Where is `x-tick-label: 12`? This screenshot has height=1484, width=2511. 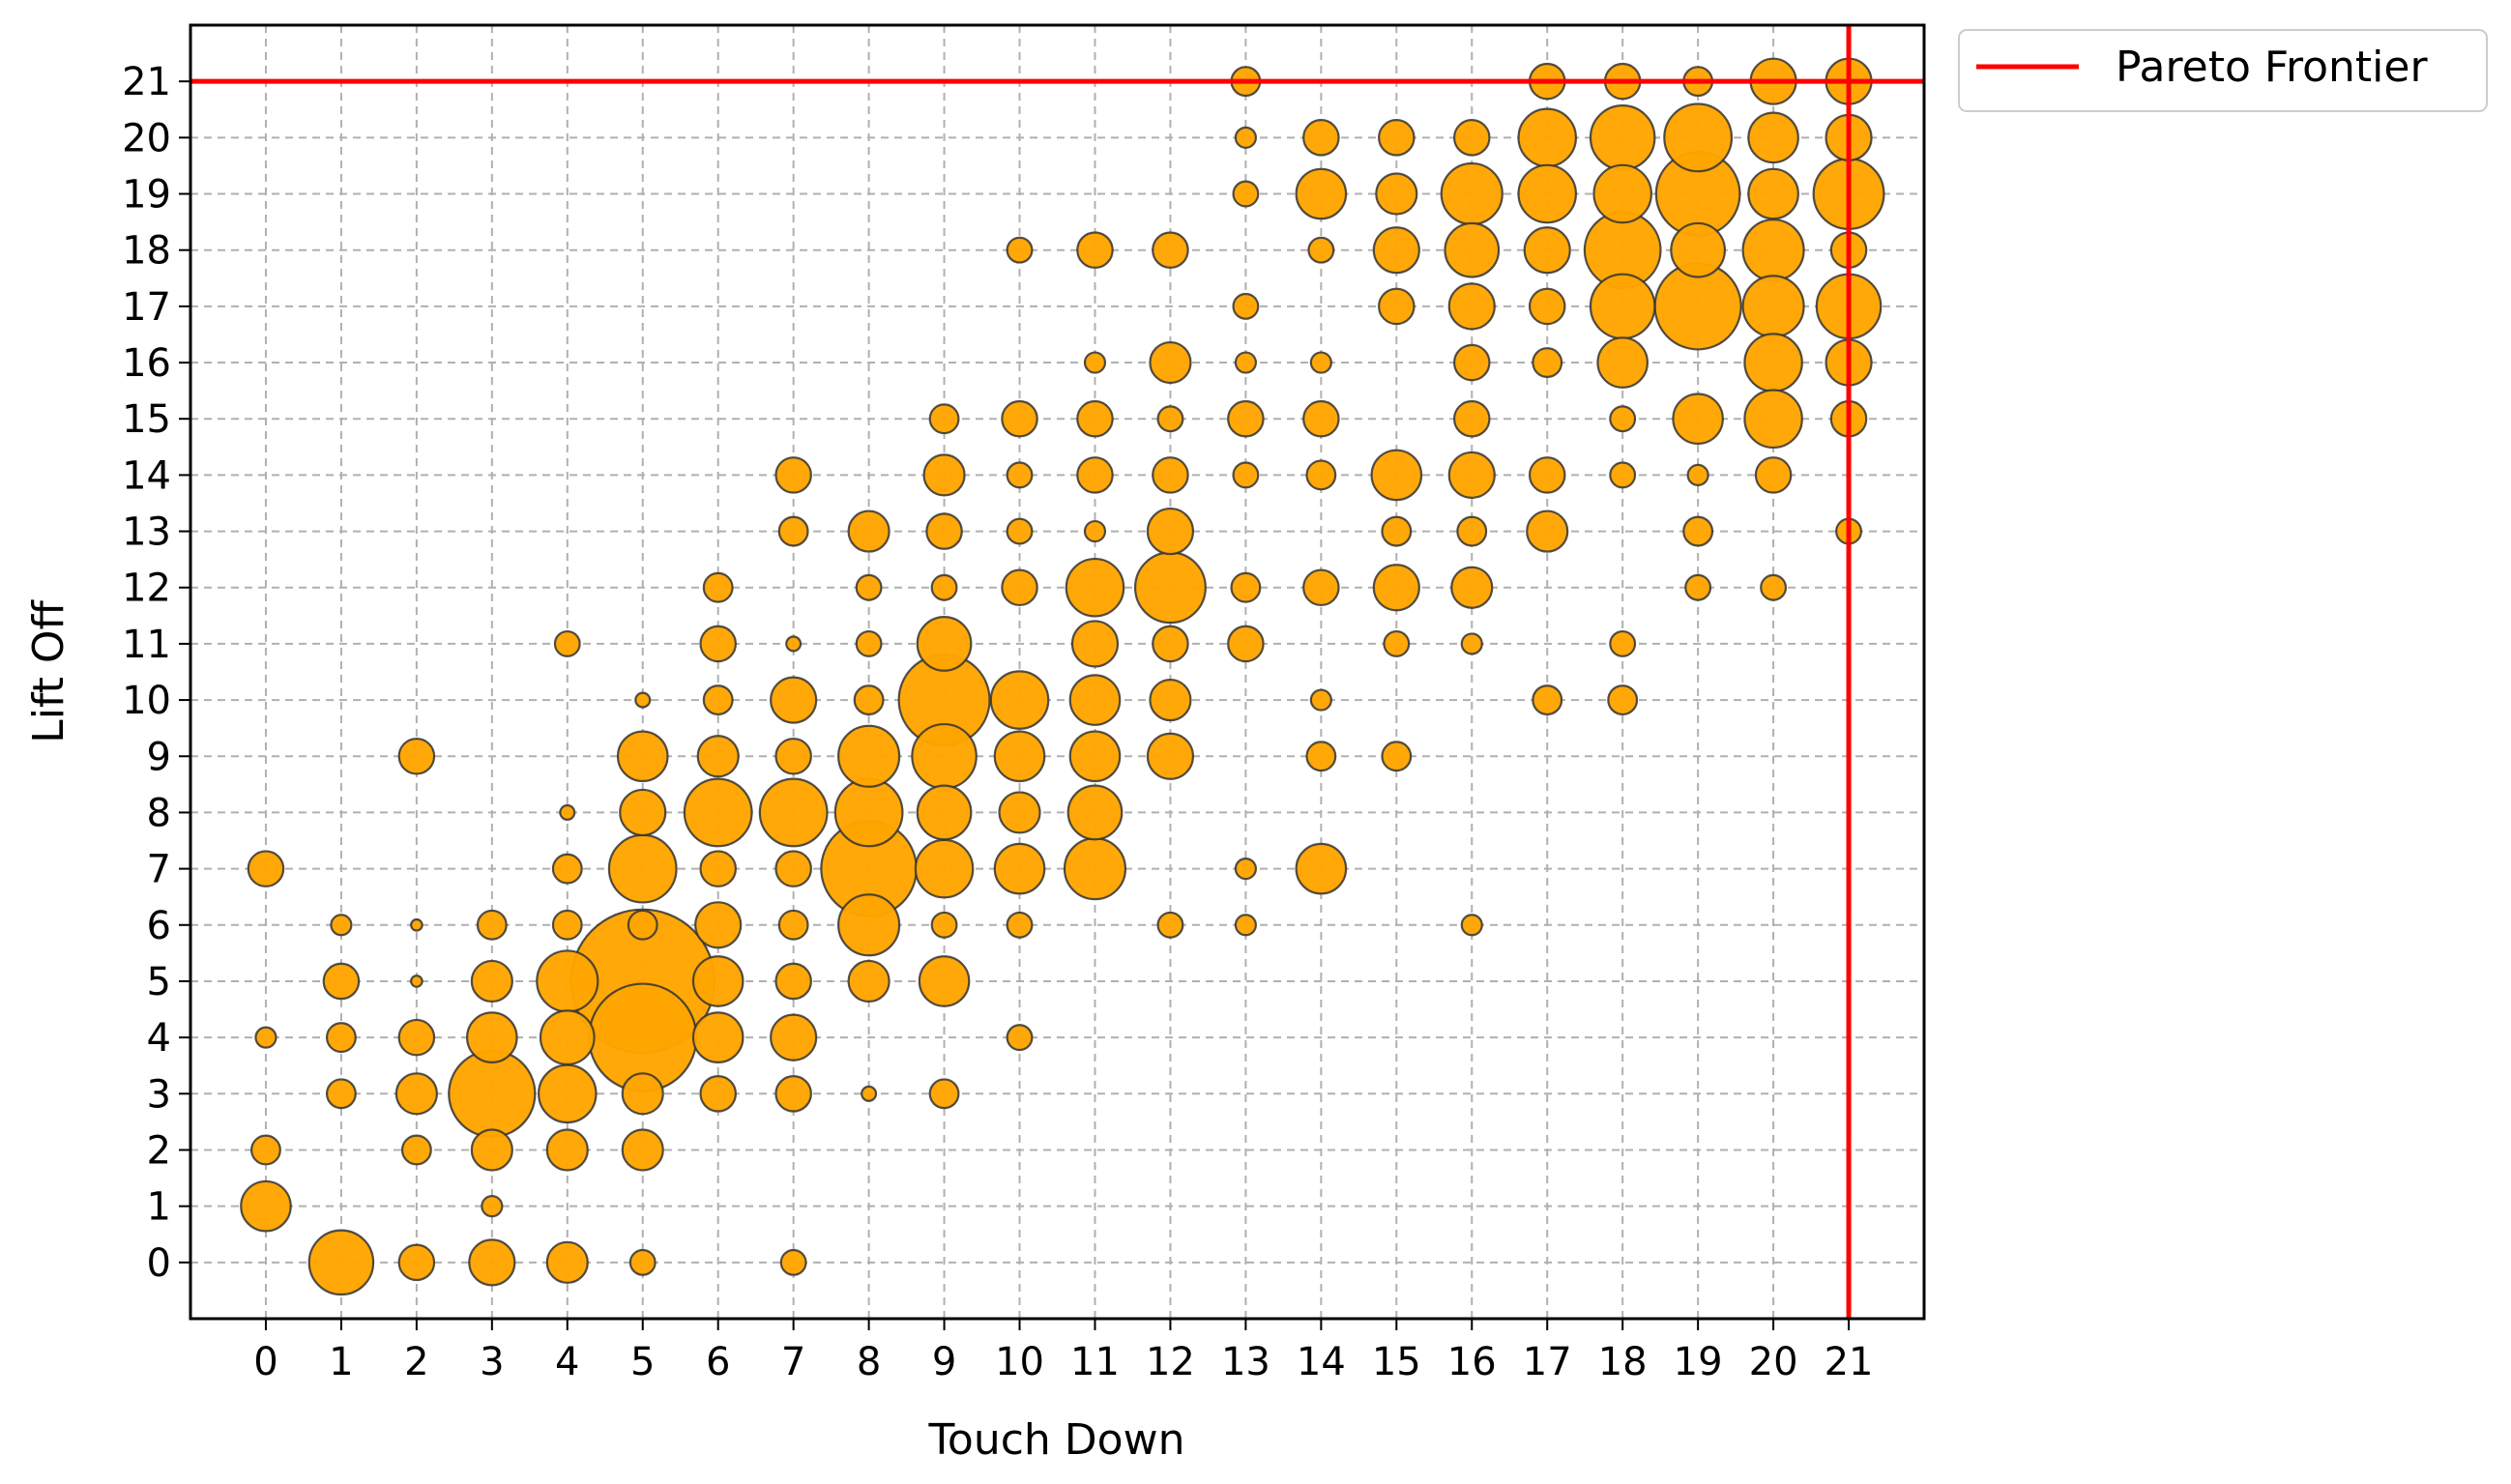 x-tick-label: 12 is located at coordinates (1171, 1362).